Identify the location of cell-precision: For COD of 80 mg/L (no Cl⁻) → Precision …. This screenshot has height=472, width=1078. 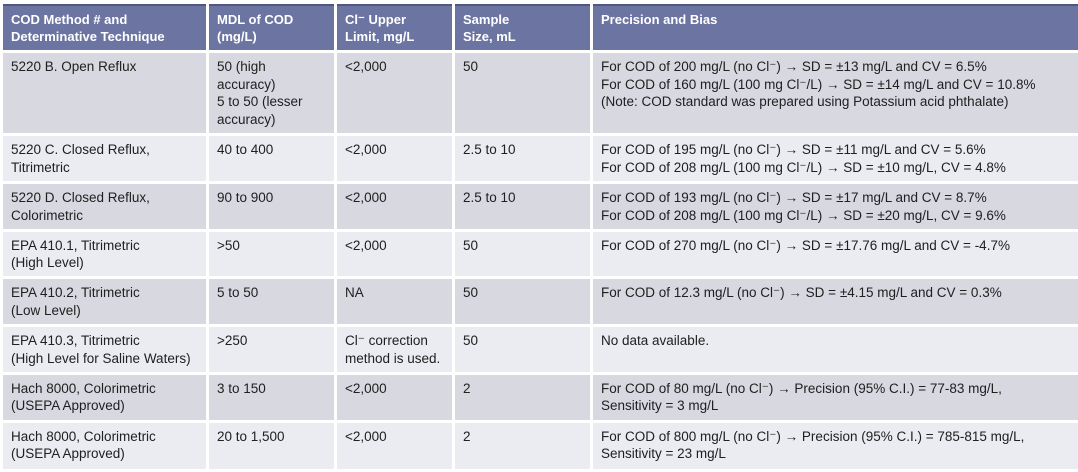
(835, 397).